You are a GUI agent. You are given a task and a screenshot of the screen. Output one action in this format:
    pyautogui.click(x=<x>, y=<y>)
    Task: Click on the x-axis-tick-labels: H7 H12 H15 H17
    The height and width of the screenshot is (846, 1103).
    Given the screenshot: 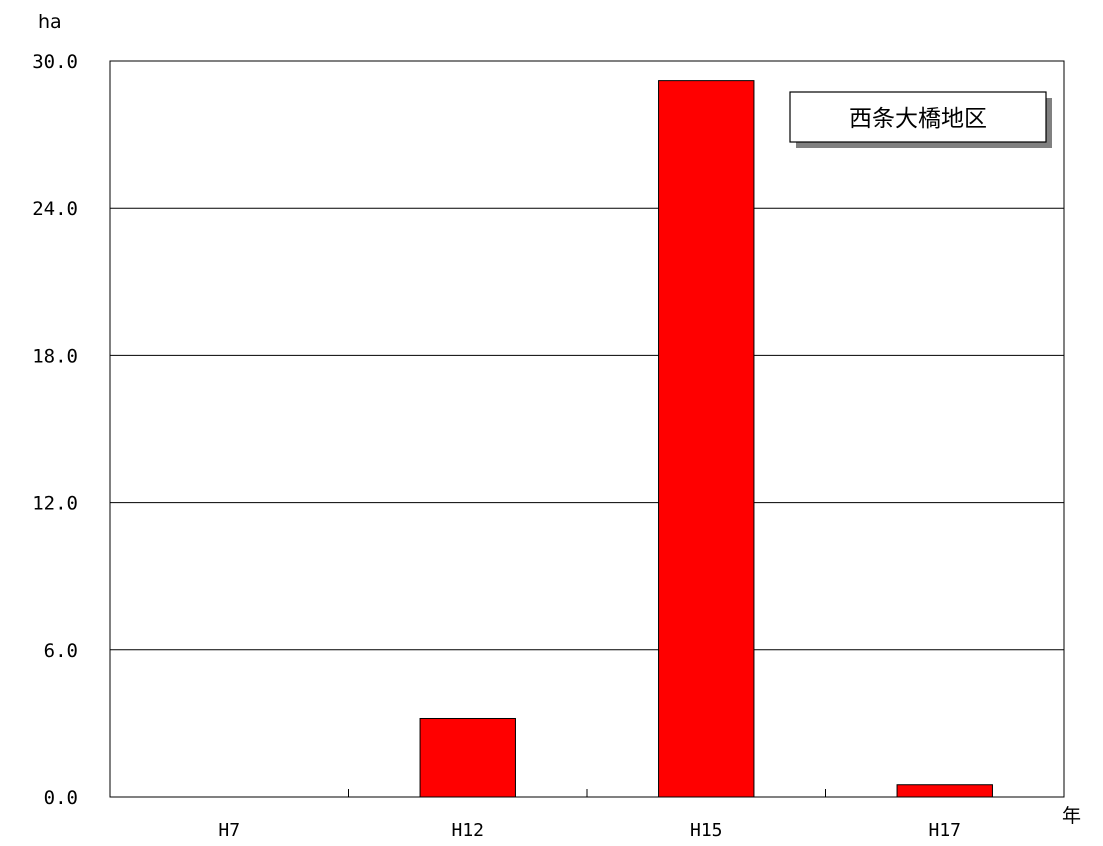 What is the action you would take?
    pyautogui.click(x=589, y=830)
    